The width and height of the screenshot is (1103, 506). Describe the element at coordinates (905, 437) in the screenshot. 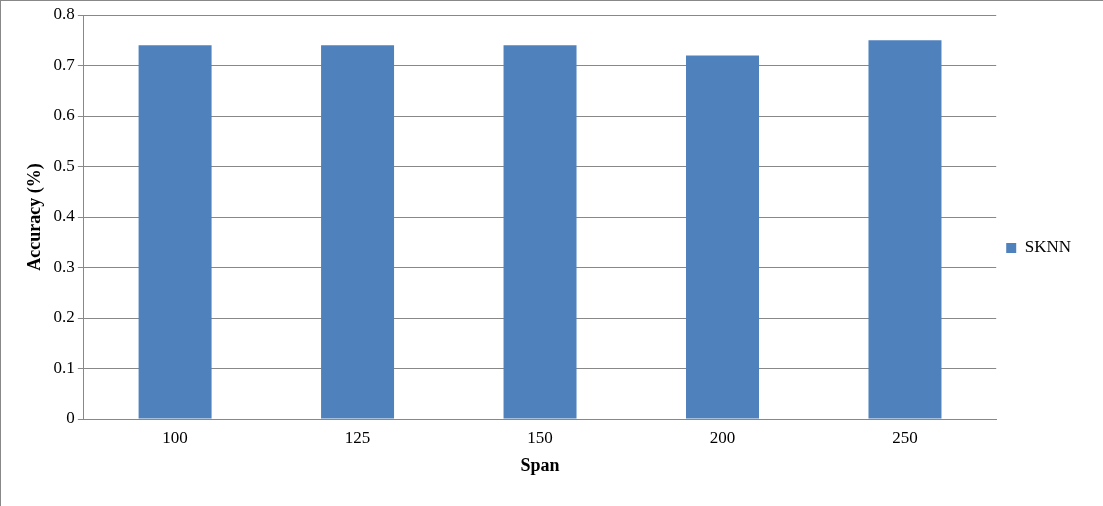

I see `x-tick-label: 250` at that location.